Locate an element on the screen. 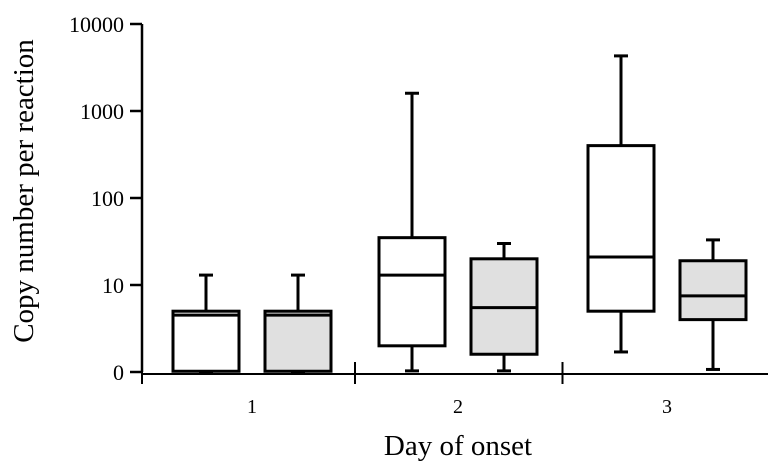 This screenshot has height=466, width=770. x-tick-label: 3 is located at coordinates (667, 407).